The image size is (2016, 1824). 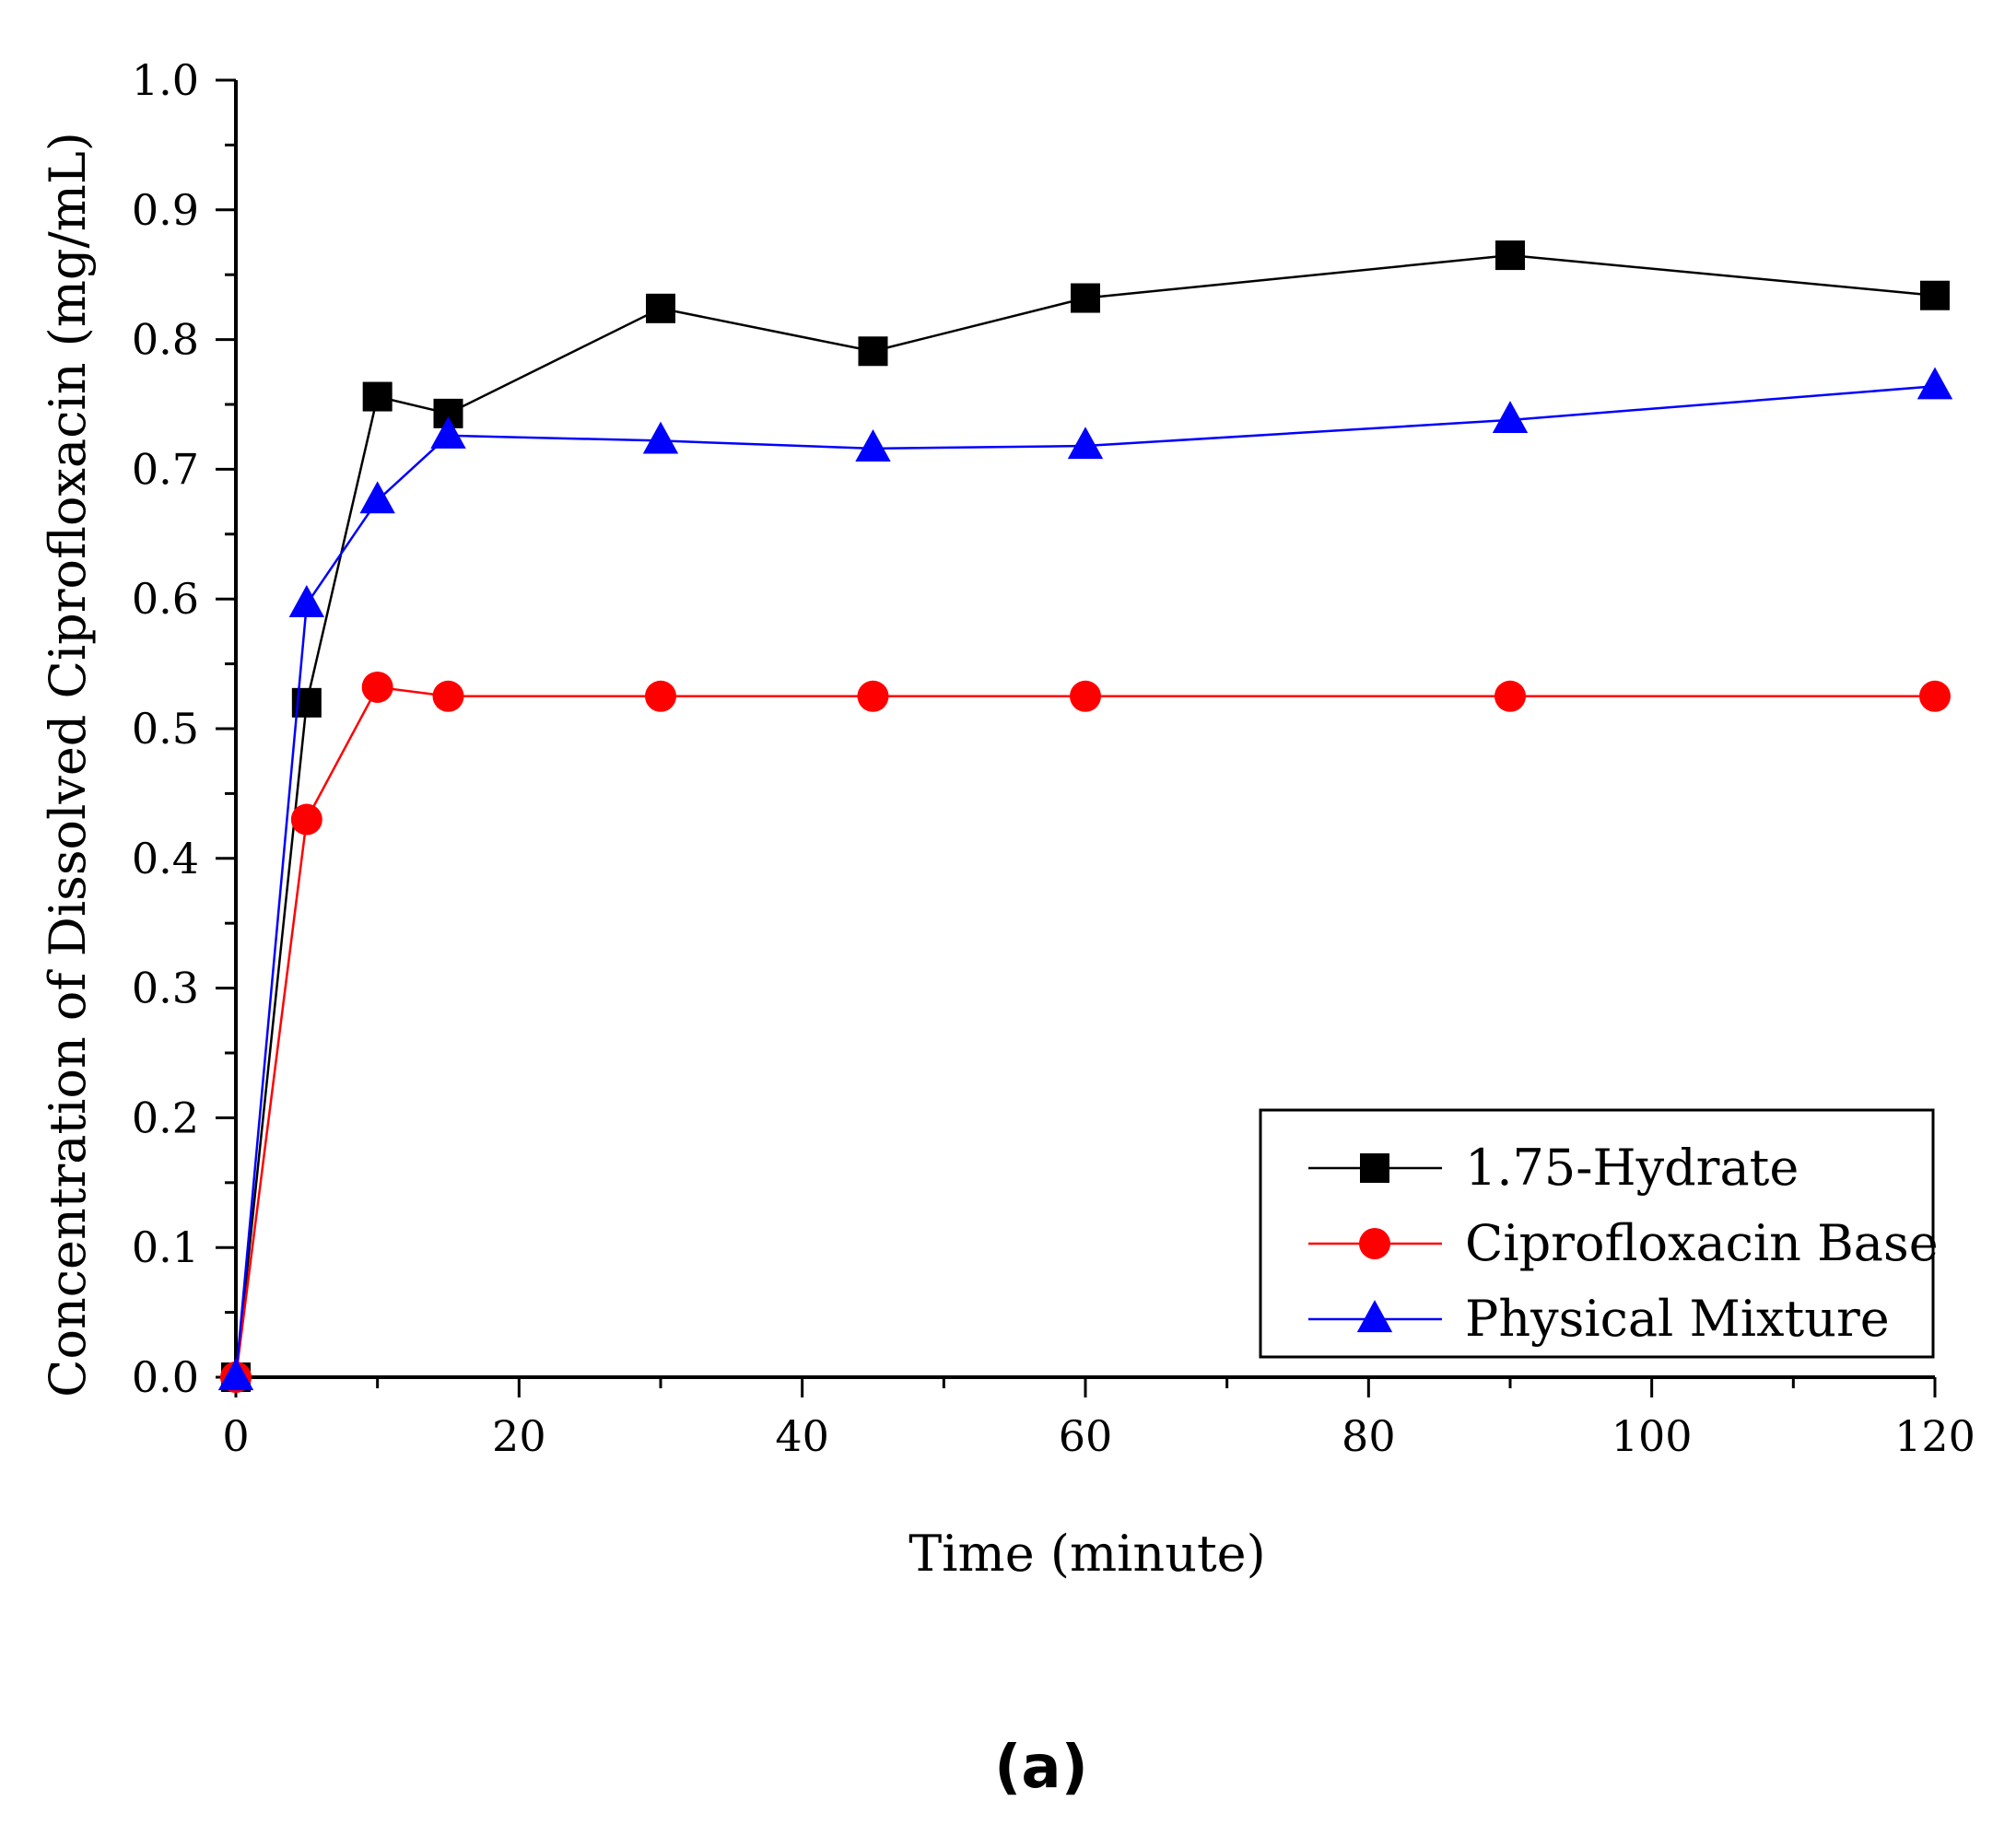 I want to click on x-tick-label: 0, so click(x=235, y=1436).